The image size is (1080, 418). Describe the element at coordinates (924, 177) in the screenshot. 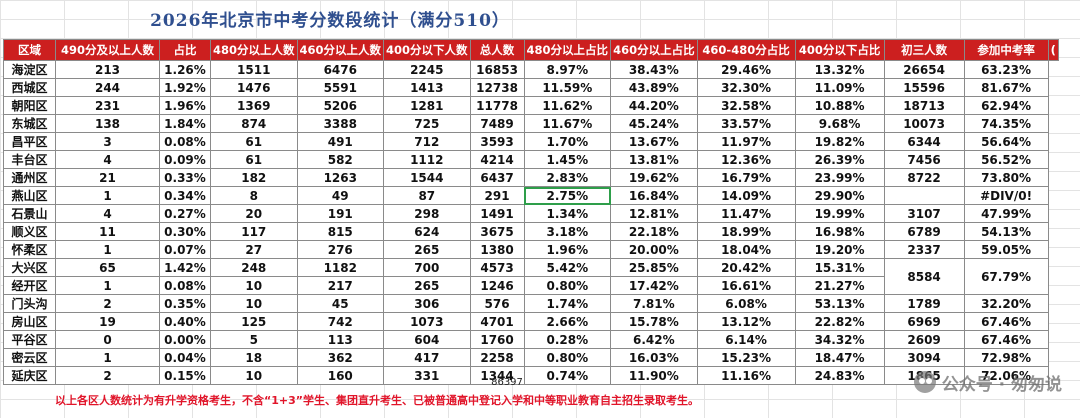

I see `table-cell: 8722` at that location.